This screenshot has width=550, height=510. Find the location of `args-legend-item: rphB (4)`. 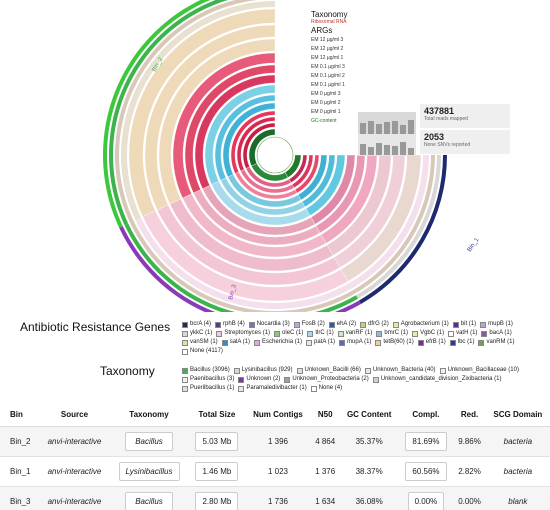

args-legend-item: rphB (4) is located at coordinates (230, 324).